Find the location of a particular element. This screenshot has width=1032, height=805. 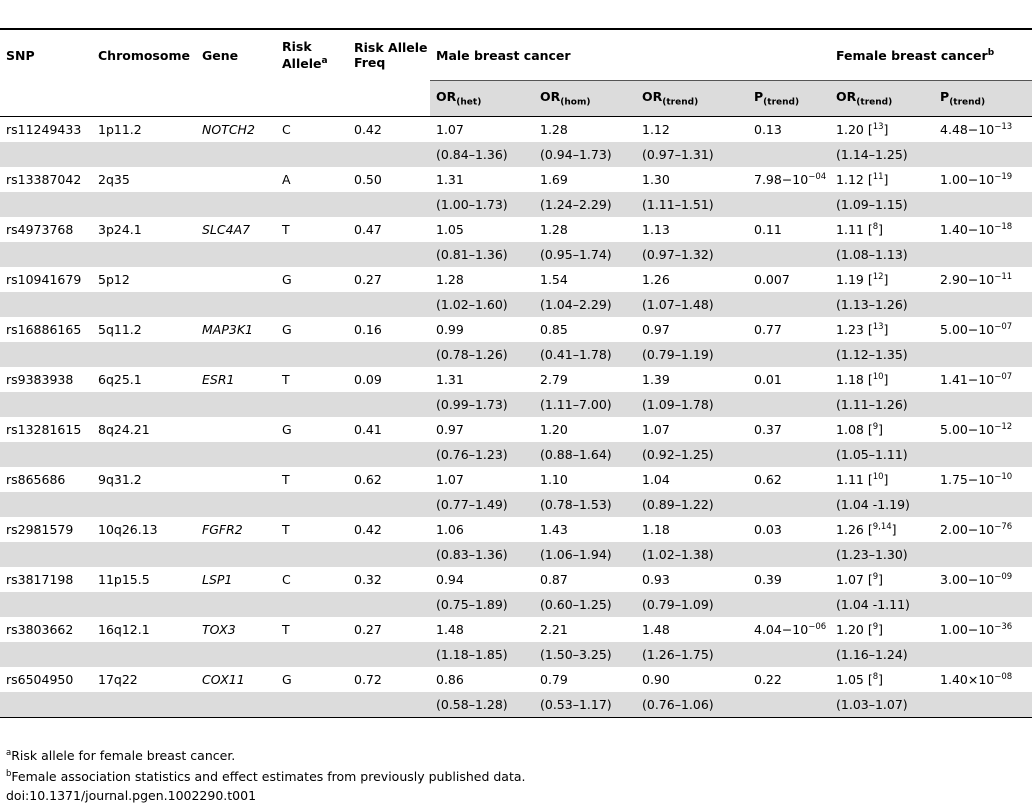

cell-gene: TOX3 is located at coordinates (219, 629).